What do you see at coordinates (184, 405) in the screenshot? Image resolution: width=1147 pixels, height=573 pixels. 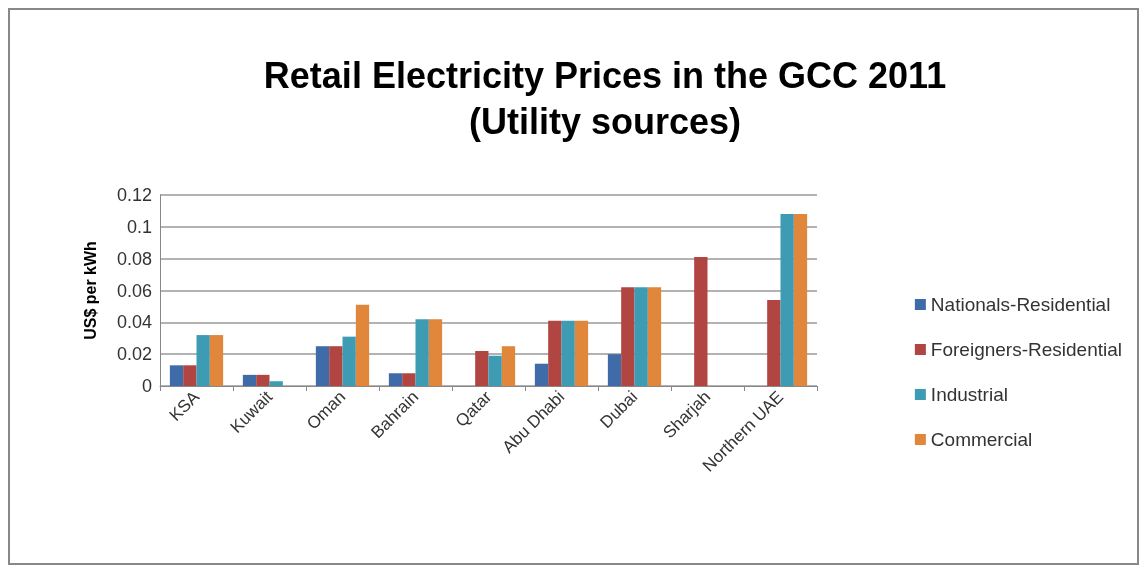 I see `x-tick-label: KSA` at bounding box center [184, 405].